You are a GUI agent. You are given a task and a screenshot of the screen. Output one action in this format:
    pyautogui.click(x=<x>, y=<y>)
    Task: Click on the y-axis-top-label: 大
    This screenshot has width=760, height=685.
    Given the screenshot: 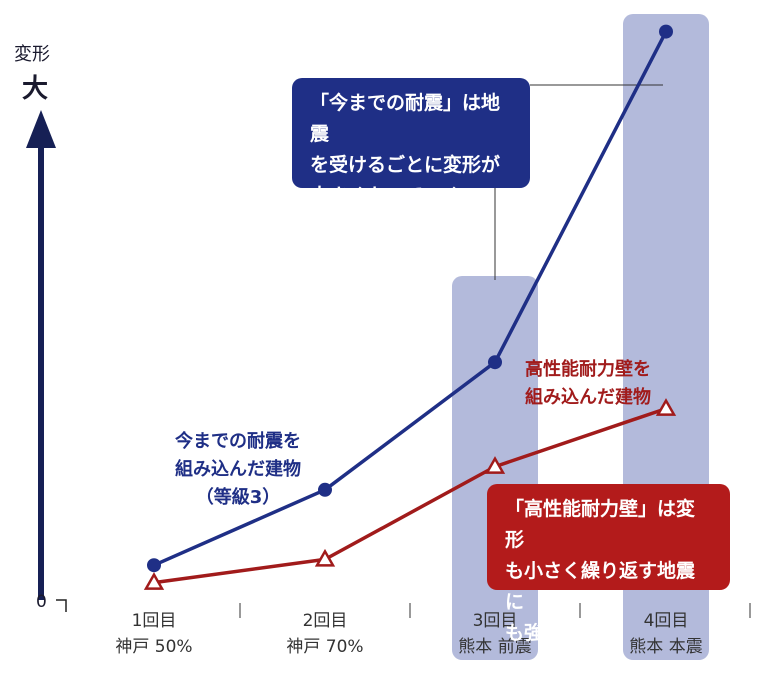 What is the action you would take?
    pyautogui.click(x=35, y=89)
    